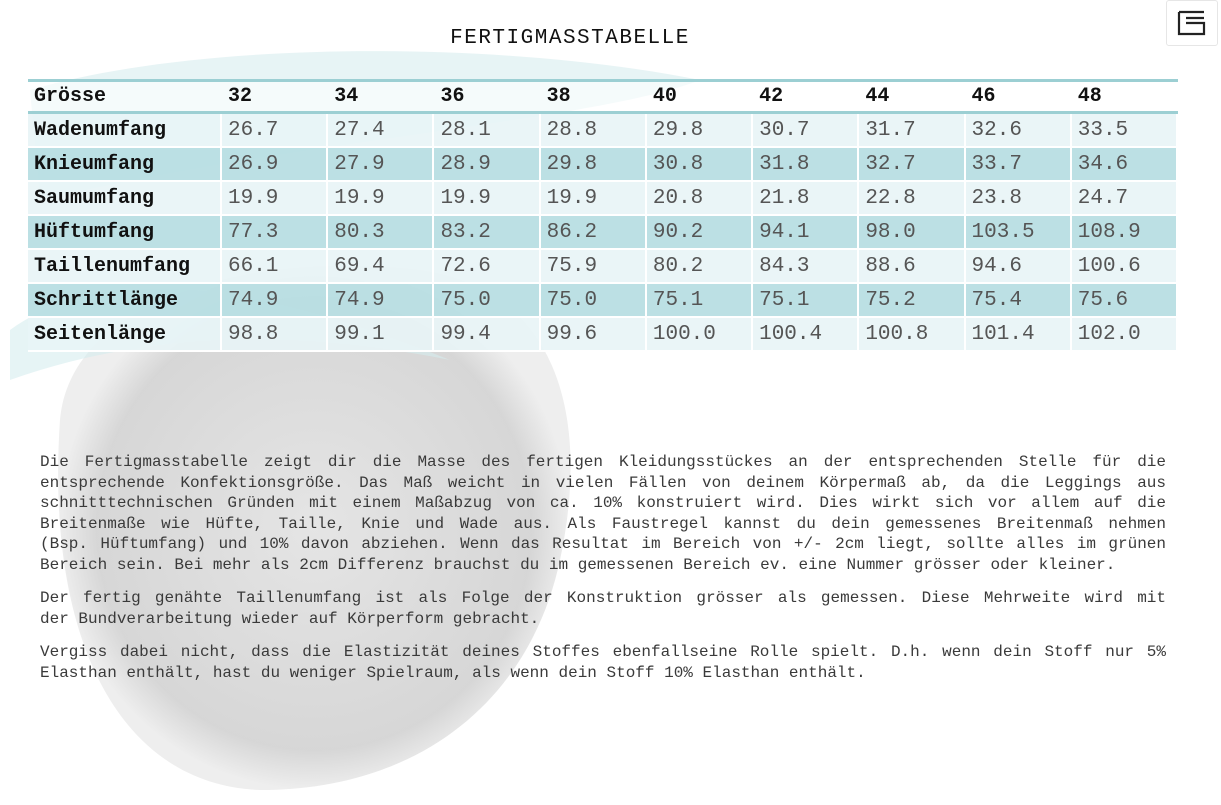  Describe the element at coordinates (570, 38) in the screenshot. I see `page-title: FERTIGMASSTABELLE` at that location.